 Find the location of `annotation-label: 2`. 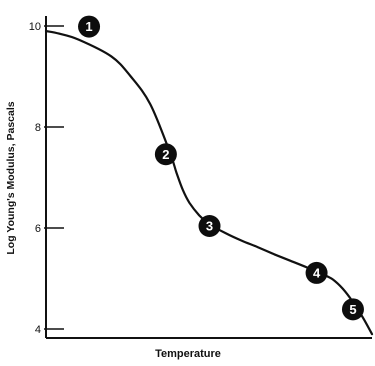

annotation-label: 2 is located at coordinates (165, 154).